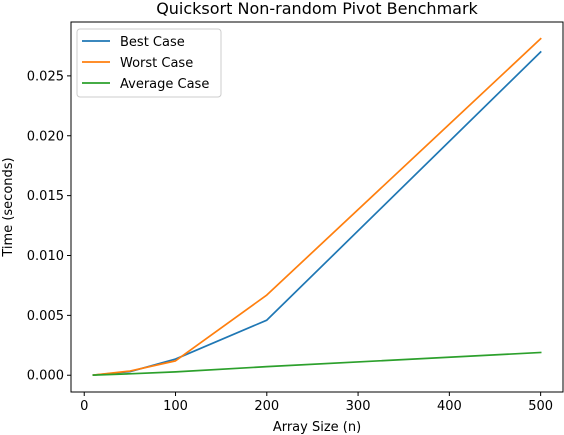  I want to click on y-tick-label: 0.005, so click(45, 316).